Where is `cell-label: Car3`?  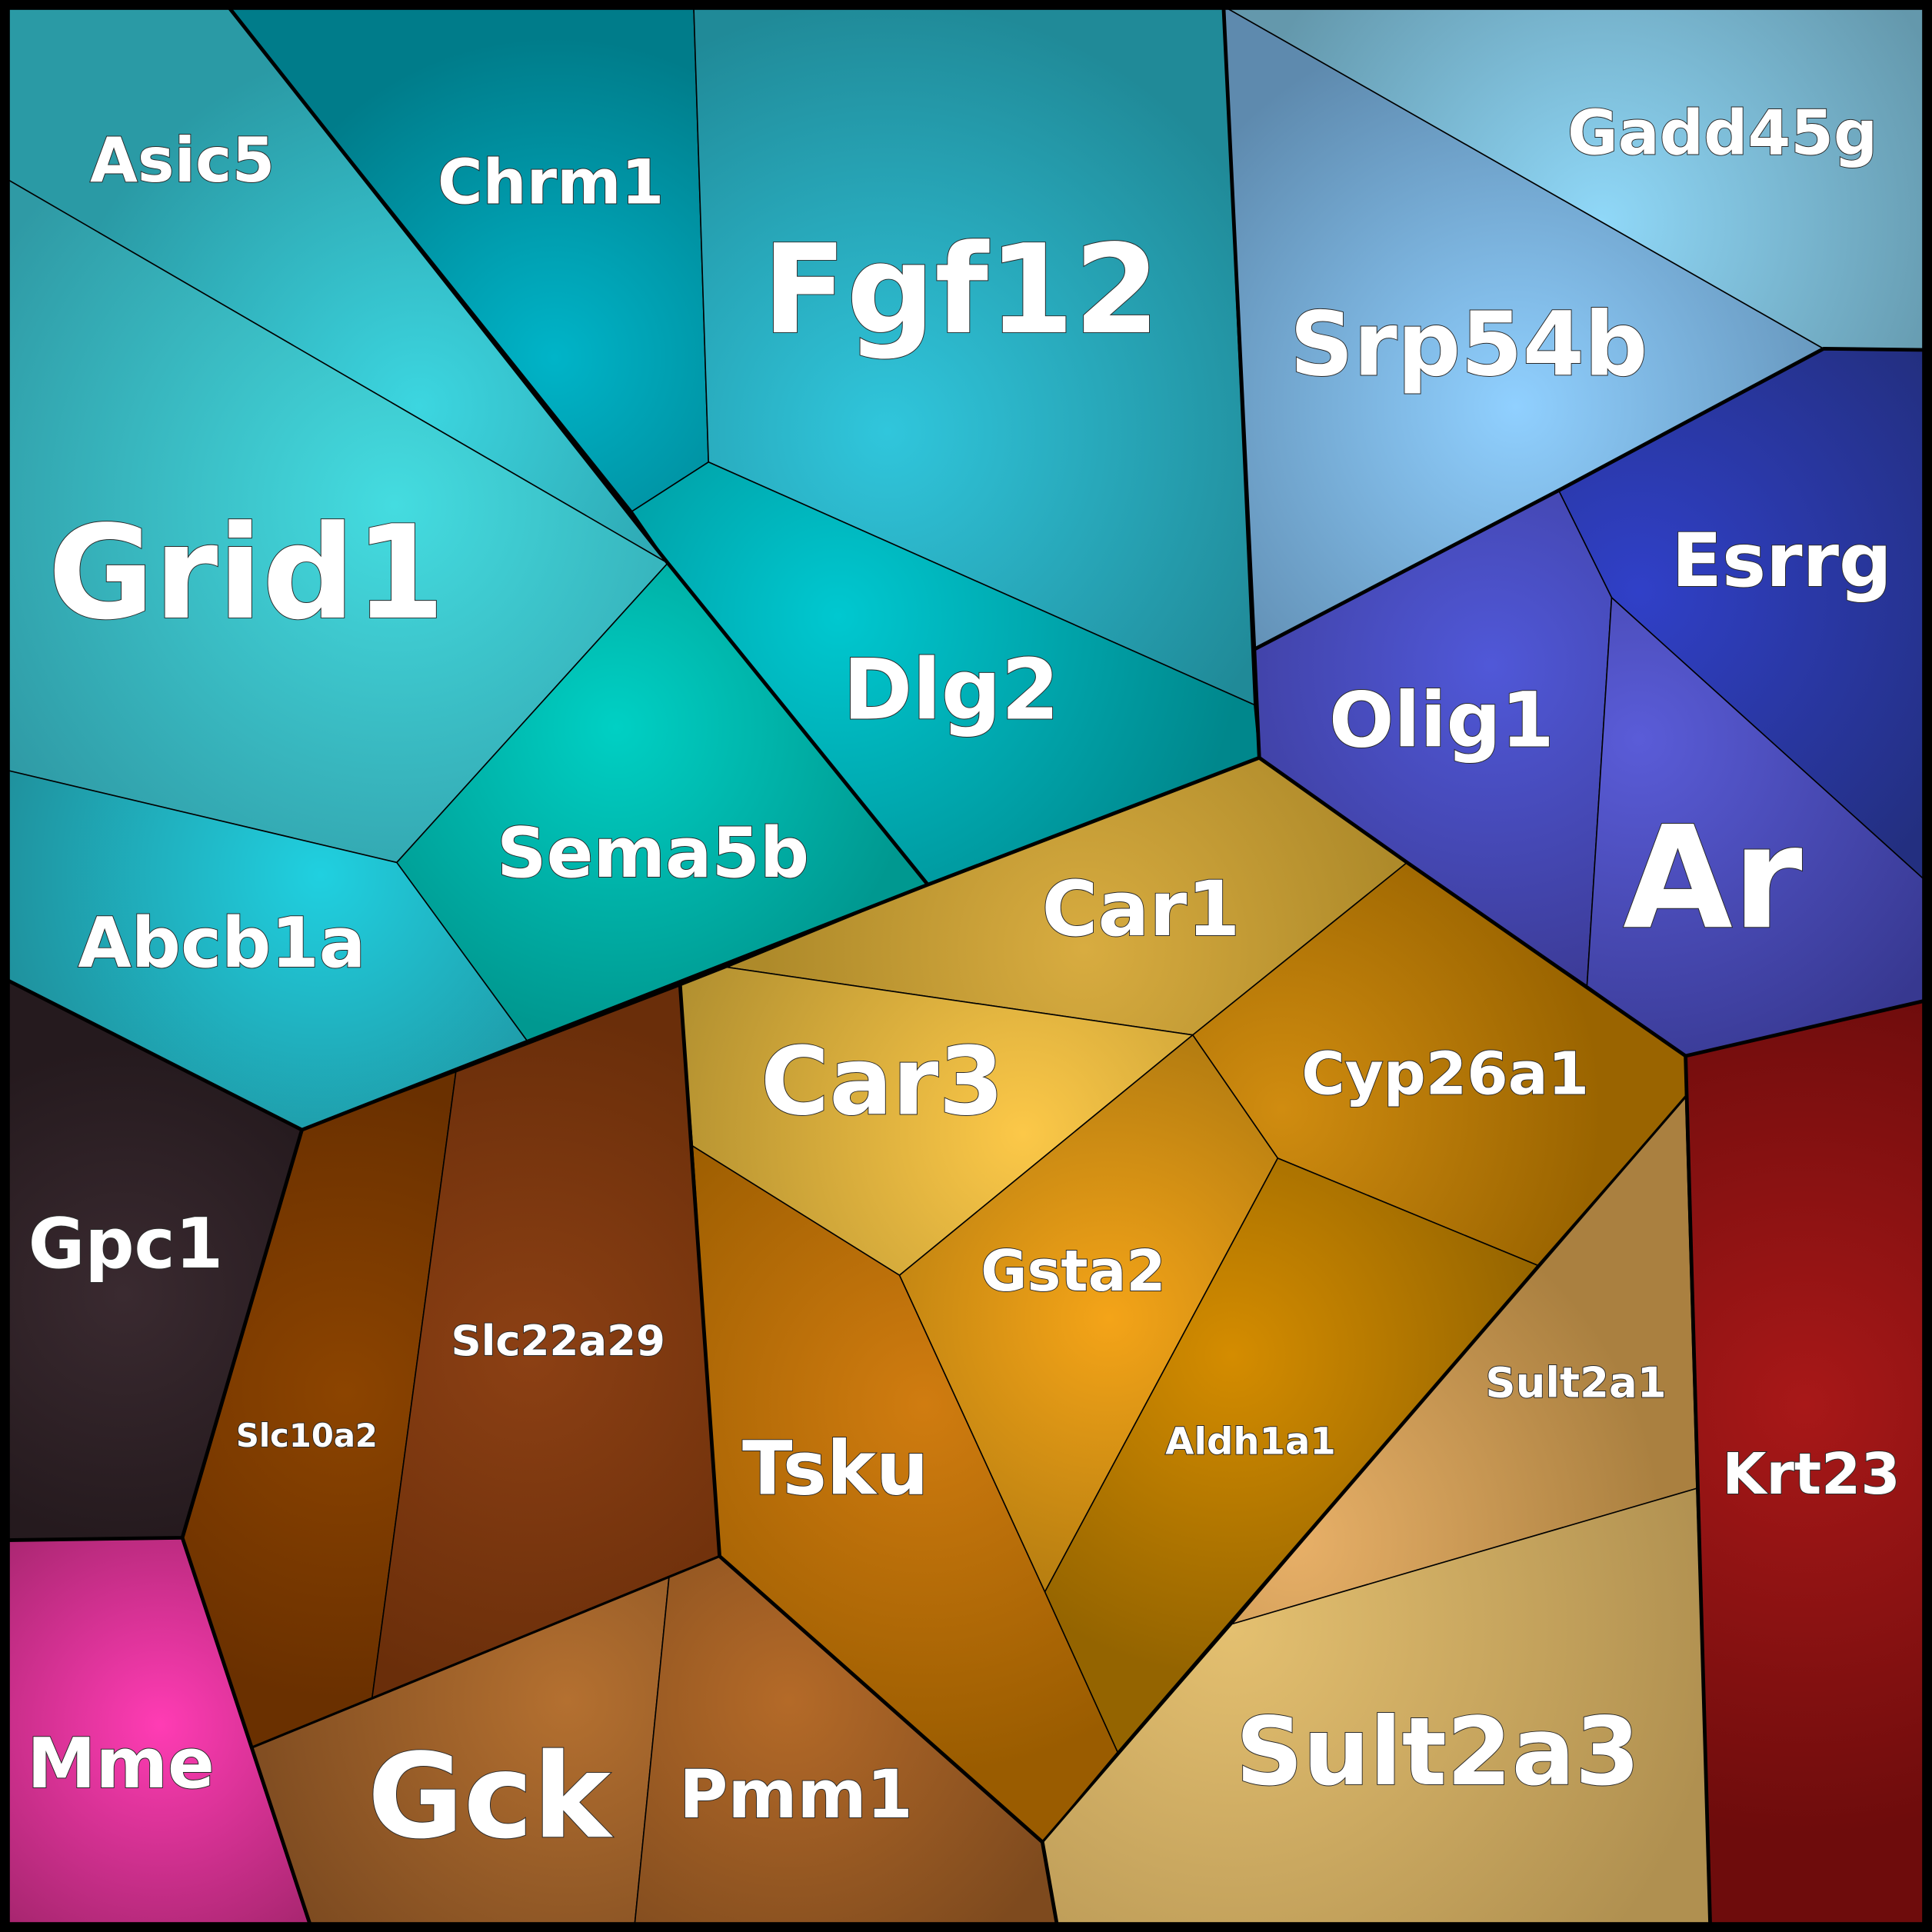
cell-label: Car3 is located at coordinates (882, 1082).